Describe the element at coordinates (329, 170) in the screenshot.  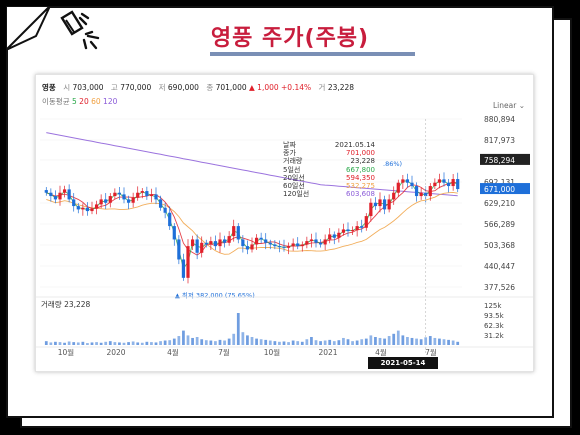
I see `tooltip-row: 5일선 667,800` at that location.